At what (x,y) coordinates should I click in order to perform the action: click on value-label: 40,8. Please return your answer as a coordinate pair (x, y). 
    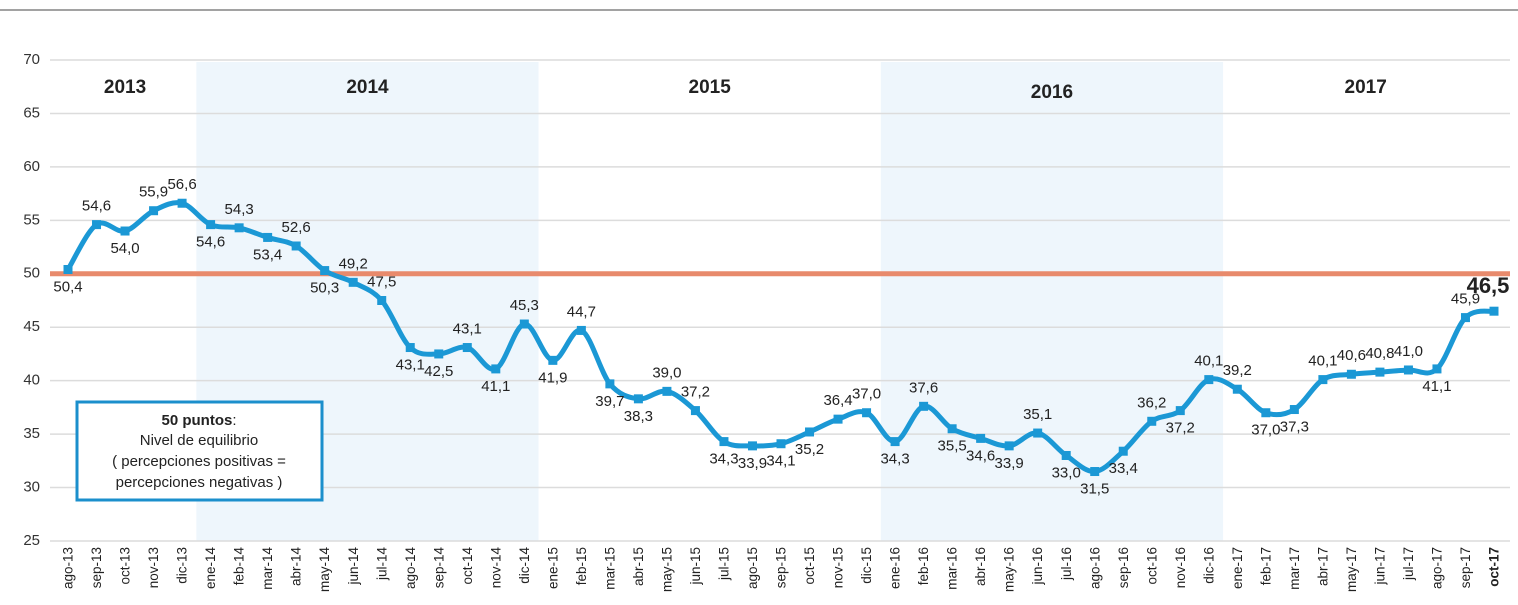
    Looking at the image, I should click on (1379, 353).